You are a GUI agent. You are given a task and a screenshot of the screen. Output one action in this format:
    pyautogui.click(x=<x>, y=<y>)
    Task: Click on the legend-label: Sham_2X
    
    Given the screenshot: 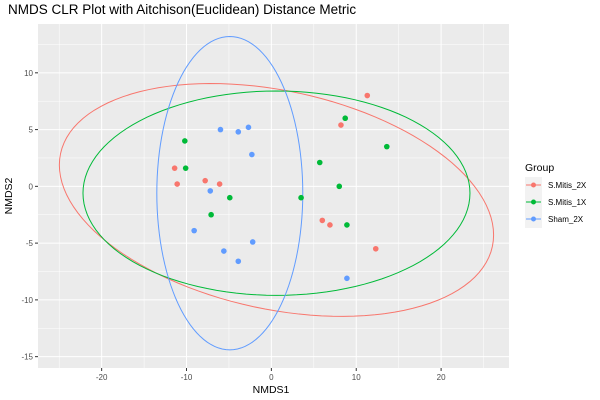 What is the action you would take?
    pyautogui.click(x=566, y=219)
    